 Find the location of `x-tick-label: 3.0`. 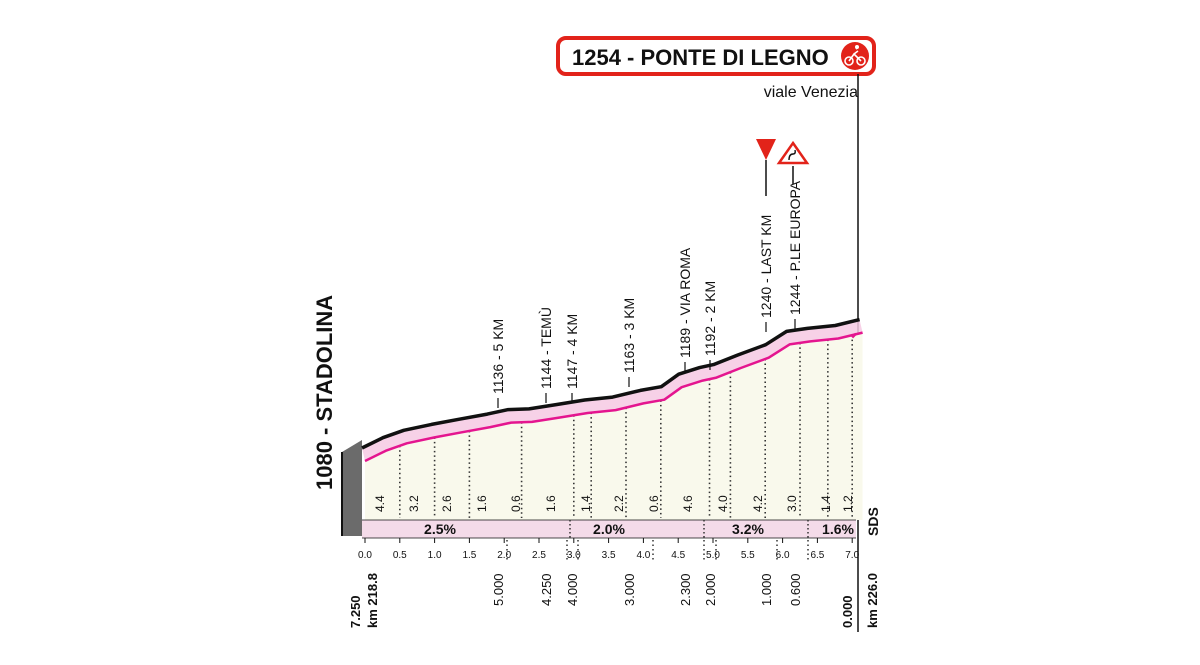

x-tick-label: 3.0 is located at coordinates (574, 555).